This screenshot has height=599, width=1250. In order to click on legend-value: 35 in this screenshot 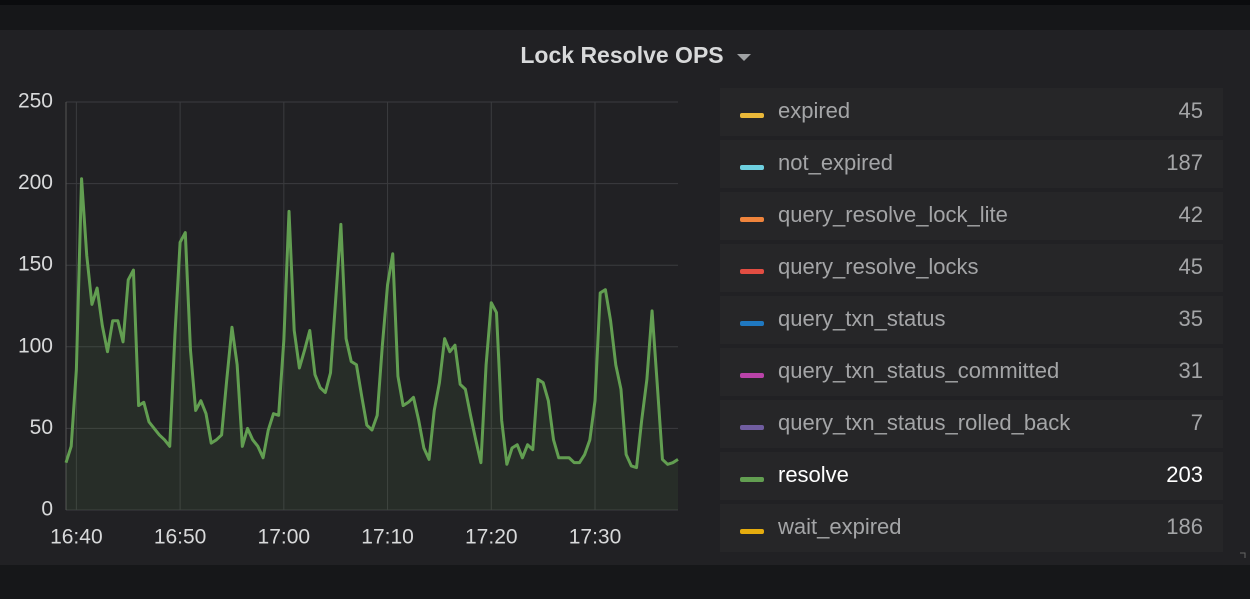, I will do `click(1191, 318)`.